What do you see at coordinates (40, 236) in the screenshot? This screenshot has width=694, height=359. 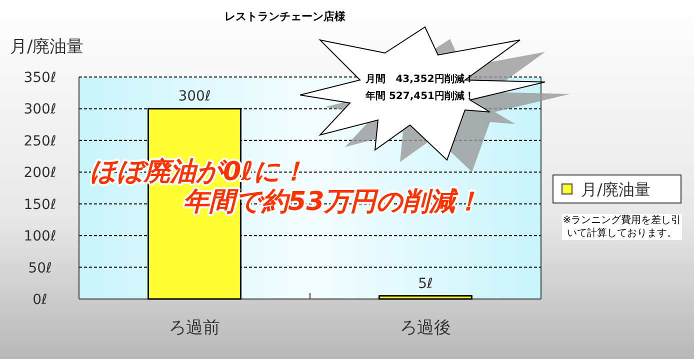 I see `y-tick-label: 100ℓ` at bounding box center [40, 236].